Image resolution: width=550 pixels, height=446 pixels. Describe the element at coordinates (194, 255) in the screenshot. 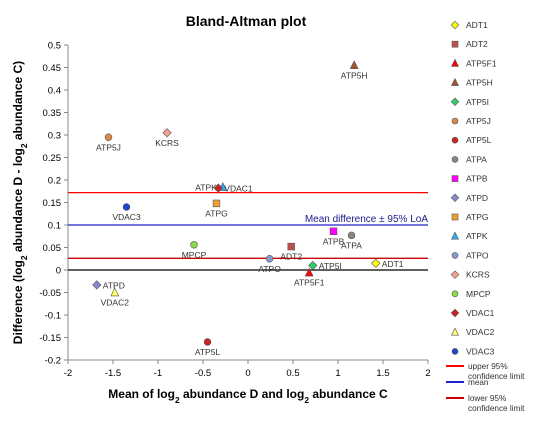

I see `point-label-mpcp: MPCP` at that location.